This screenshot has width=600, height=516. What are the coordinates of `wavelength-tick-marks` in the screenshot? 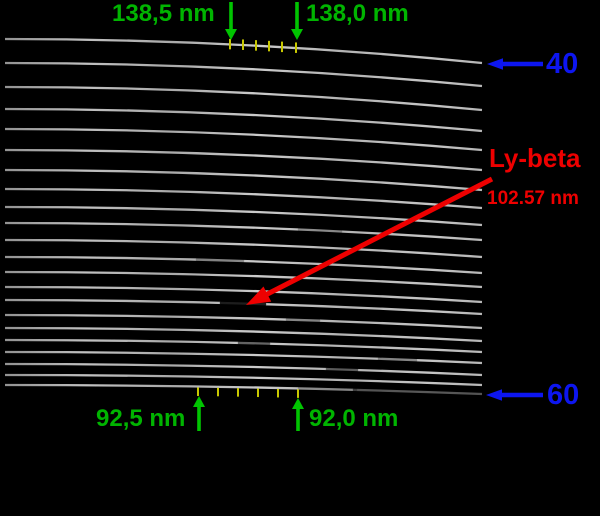 It's located at (248, 218).